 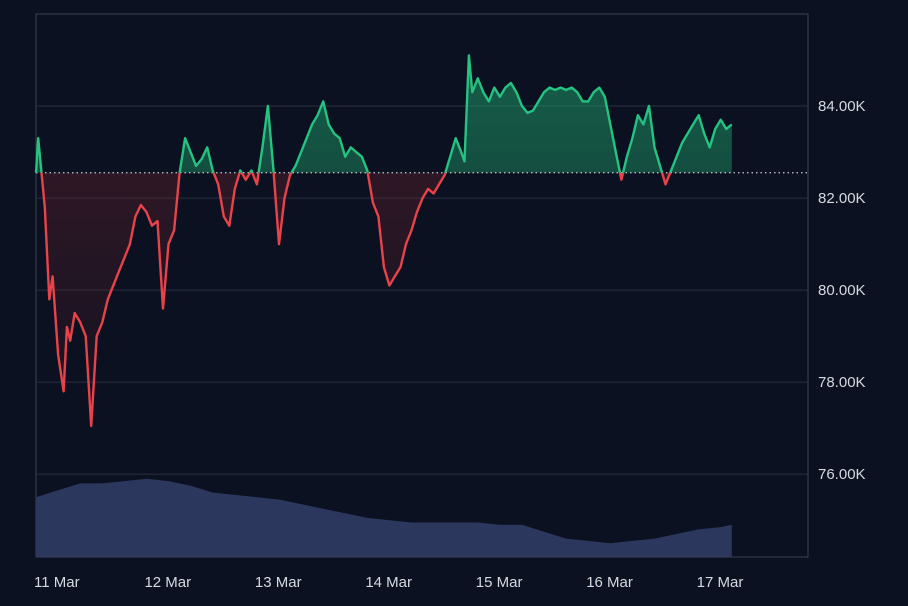 What do you see at coordinates (842, 198) in the screenshot?
I see `y-tick-label: 82.00K` at bounding box center [842, 198].